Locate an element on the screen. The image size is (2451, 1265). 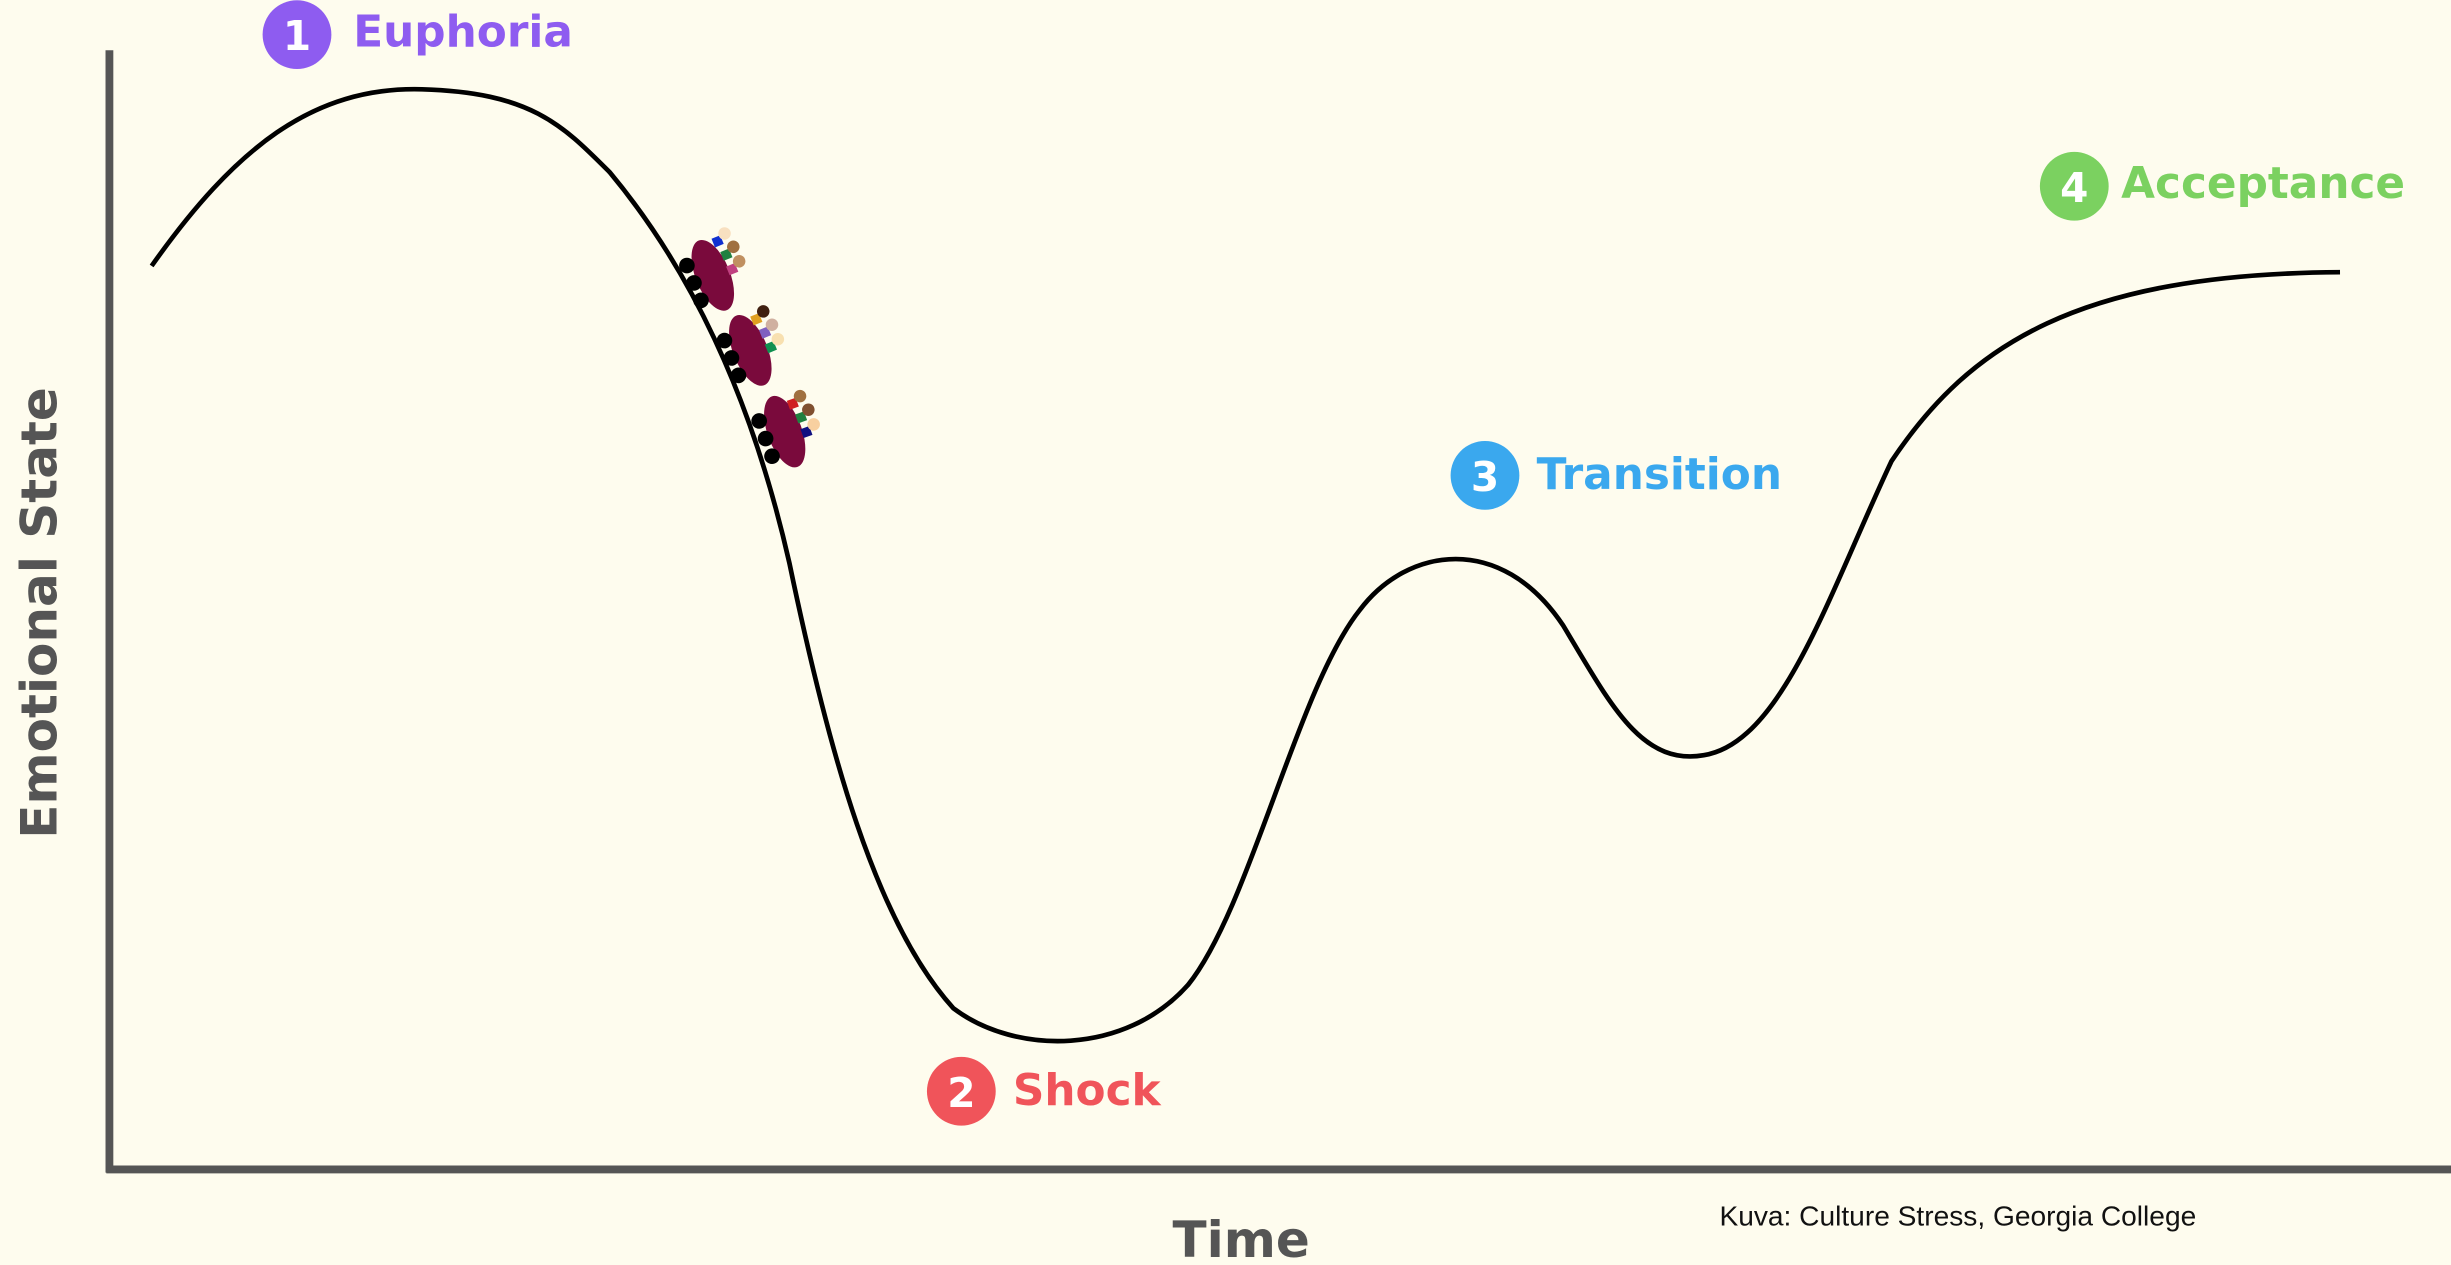
roller-coaster is located at coordinates (749, 347).